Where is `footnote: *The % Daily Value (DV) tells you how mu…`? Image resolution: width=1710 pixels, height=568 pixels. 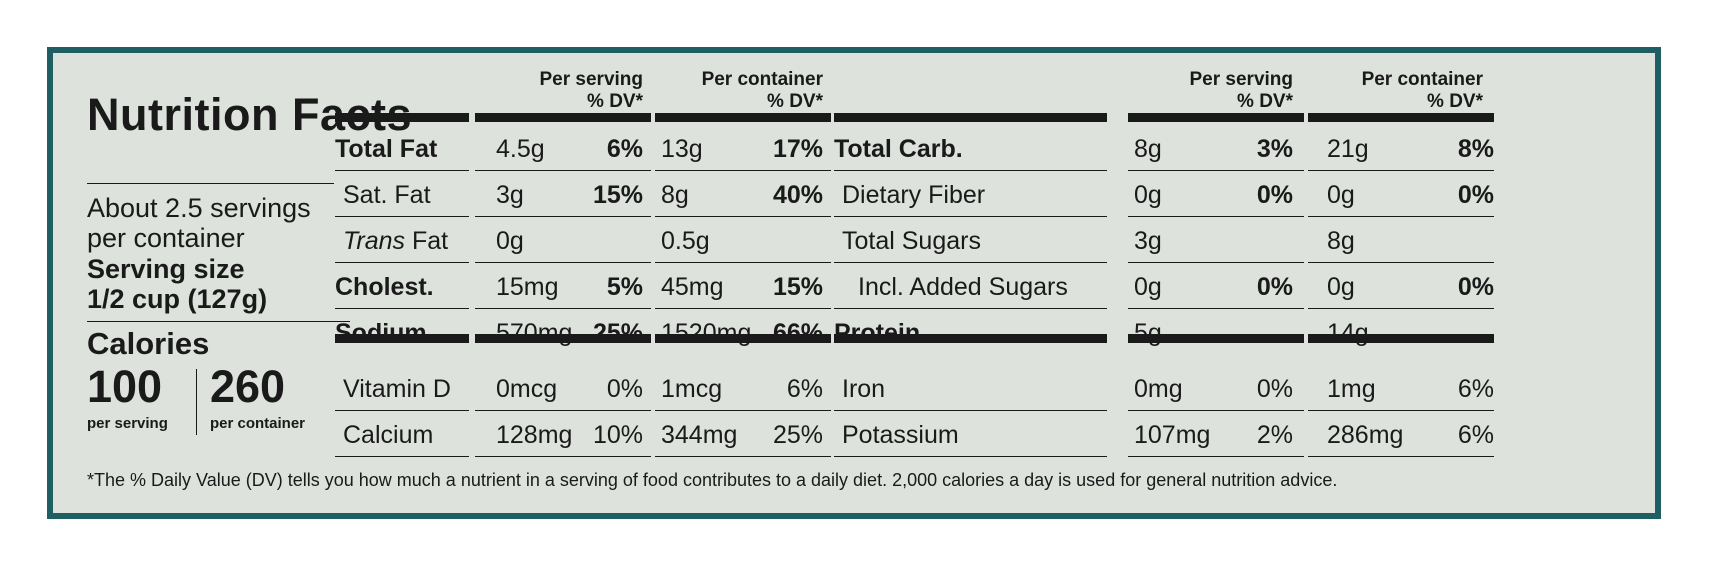 footnote: *The % Daily Value (DV) tells you how mu… is located at coordinates (712, 480).